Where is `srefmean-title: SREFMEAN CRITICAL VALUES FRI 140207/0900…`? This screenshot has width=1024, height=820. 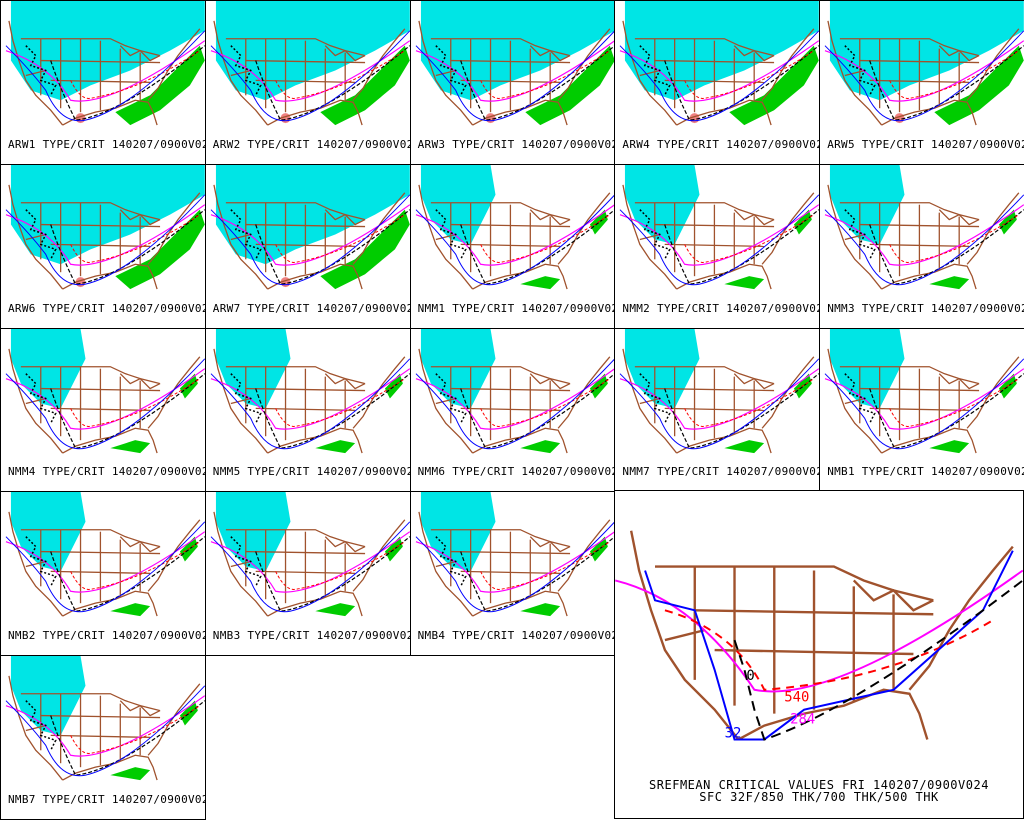 srefmean-title: SREFMEAN CRITICAL VALUES FRI 140207/0900… is located at coordinates (819, 785).